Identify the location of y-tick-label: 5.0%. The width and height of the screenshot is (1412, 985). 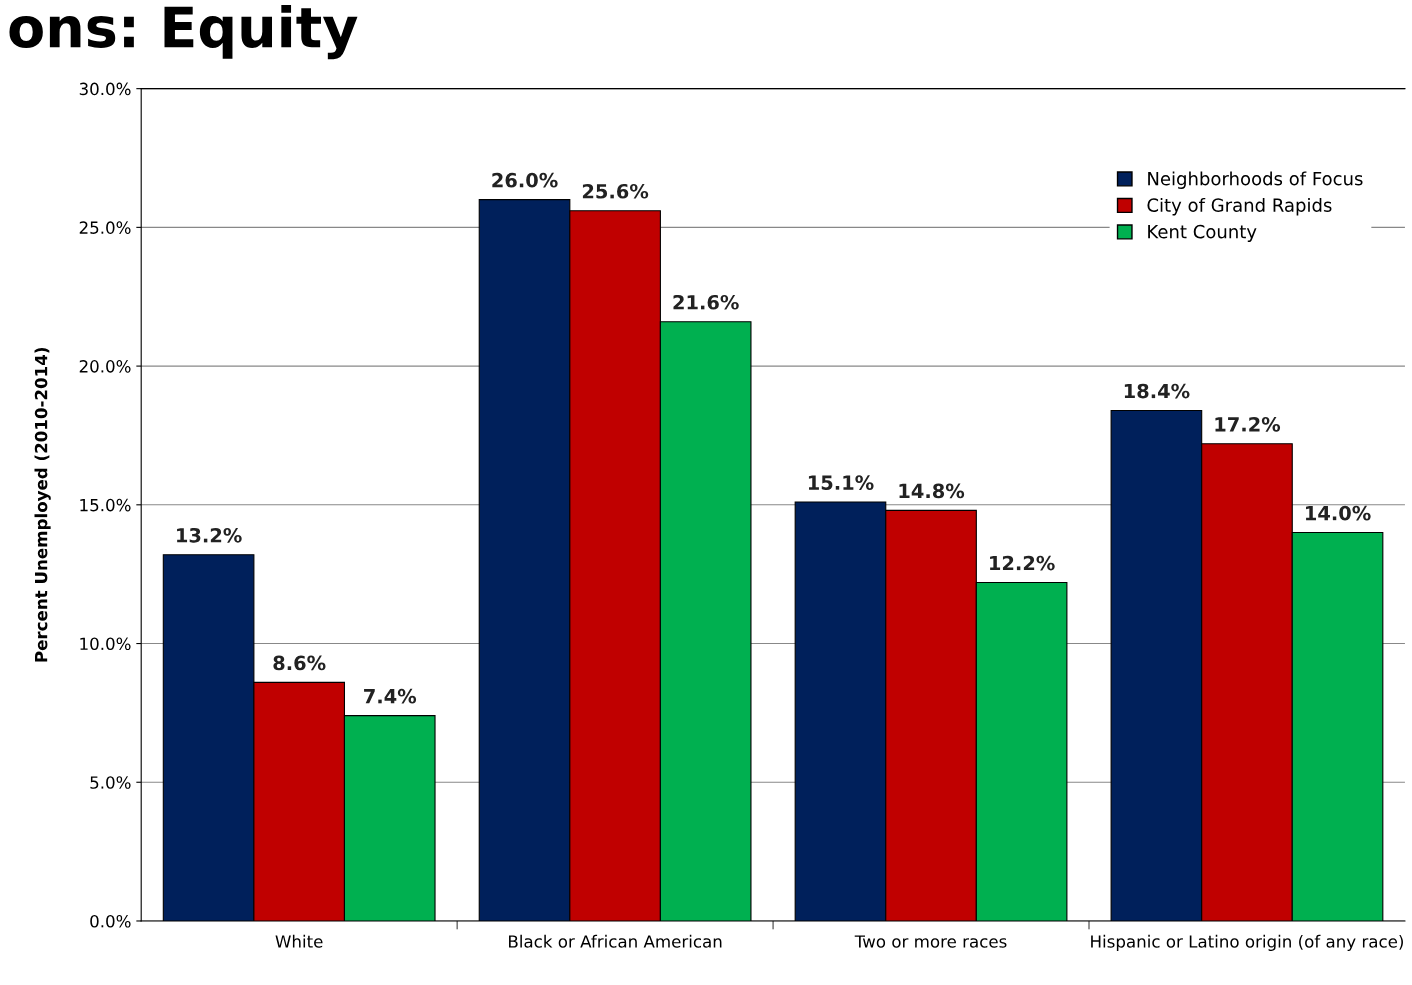
(110, 782).